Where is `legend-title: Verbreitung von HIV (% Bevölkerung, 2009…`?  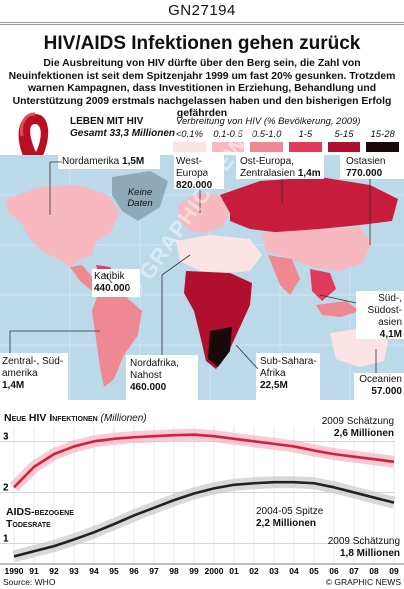 legend-title: Verbreitung von HIV (% Bevölkerung, 2009… is located at coordinates (268, 121).